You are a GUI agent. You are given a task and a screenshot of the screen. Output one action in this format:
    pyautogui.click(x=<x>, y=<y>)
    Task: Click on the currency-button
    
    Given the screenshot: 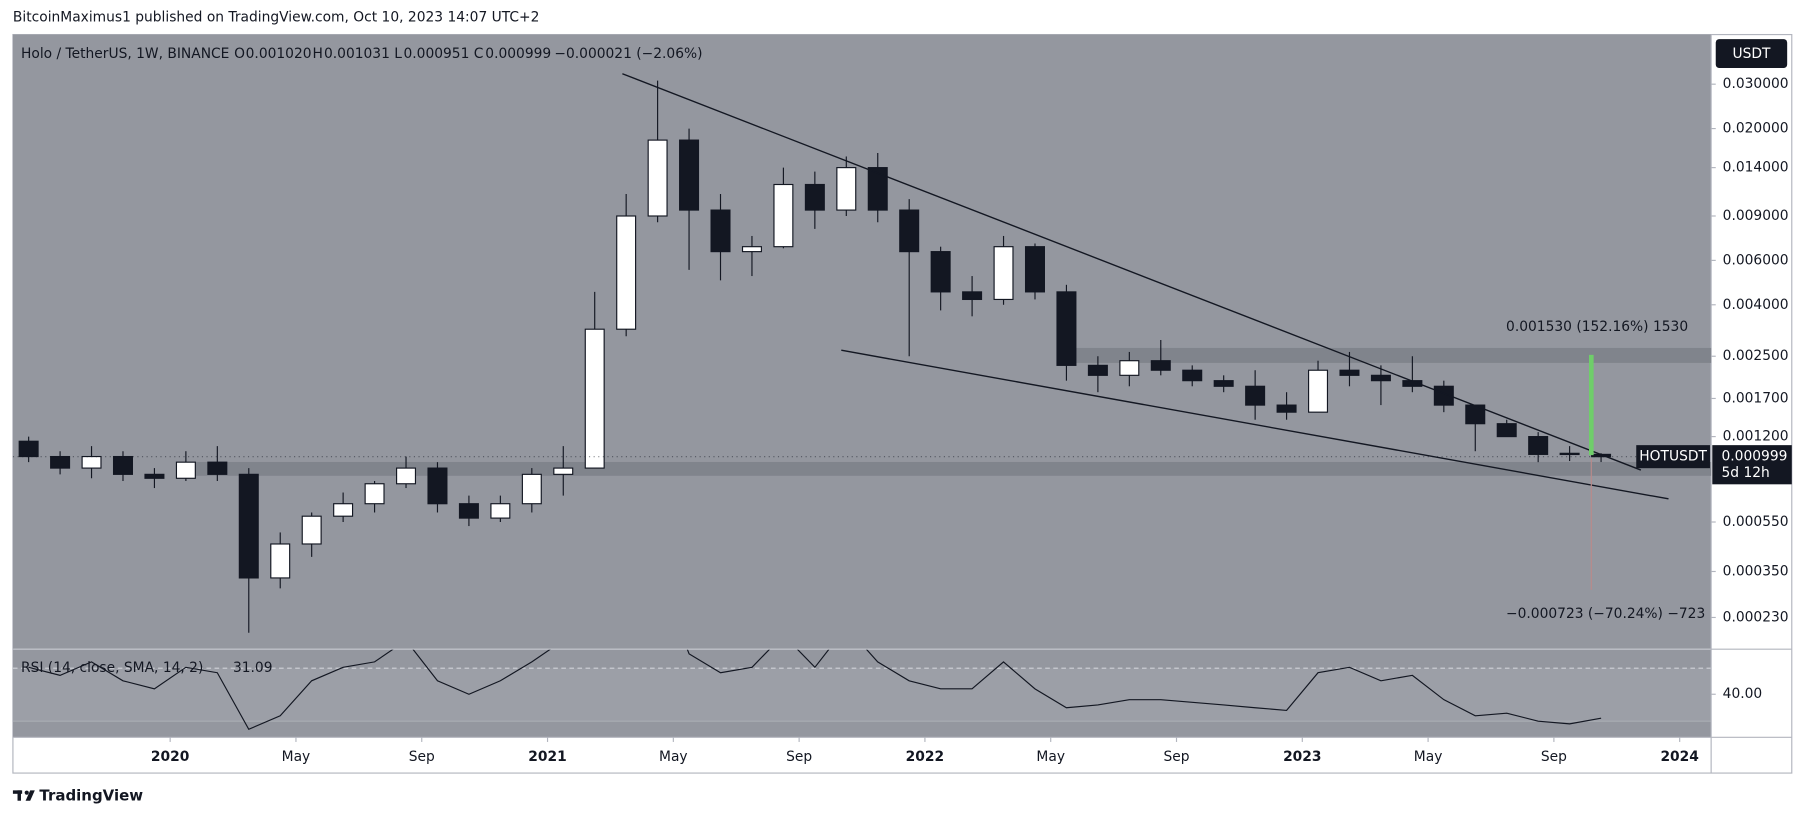 What is the action you would take?
    pyautogui.click(x=1751, y=53)
    